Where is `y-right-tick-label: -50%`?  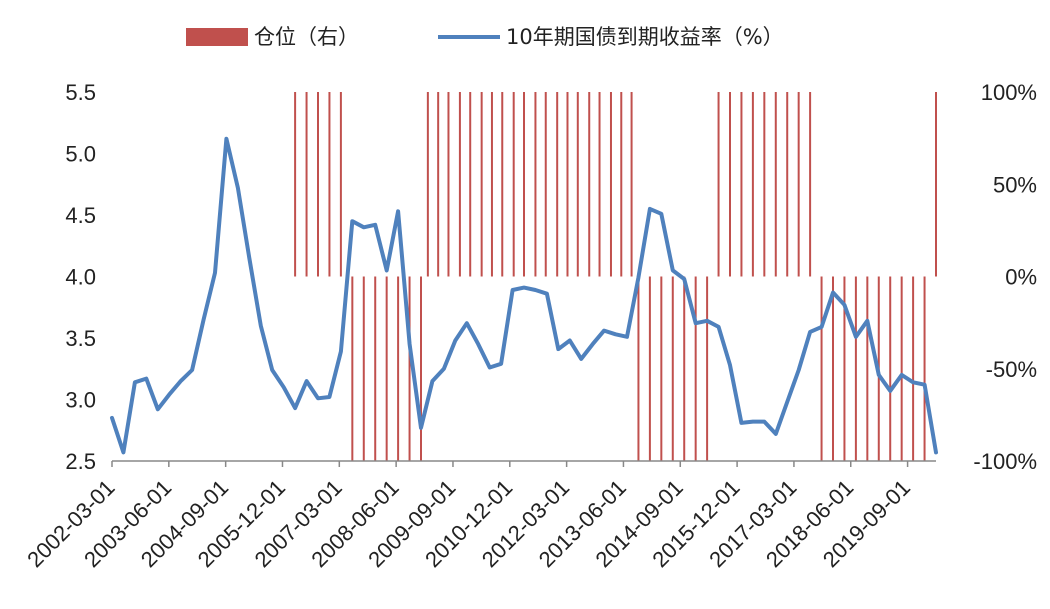 y-right-tick-label: -50% is located at coordinates (1011, 369).